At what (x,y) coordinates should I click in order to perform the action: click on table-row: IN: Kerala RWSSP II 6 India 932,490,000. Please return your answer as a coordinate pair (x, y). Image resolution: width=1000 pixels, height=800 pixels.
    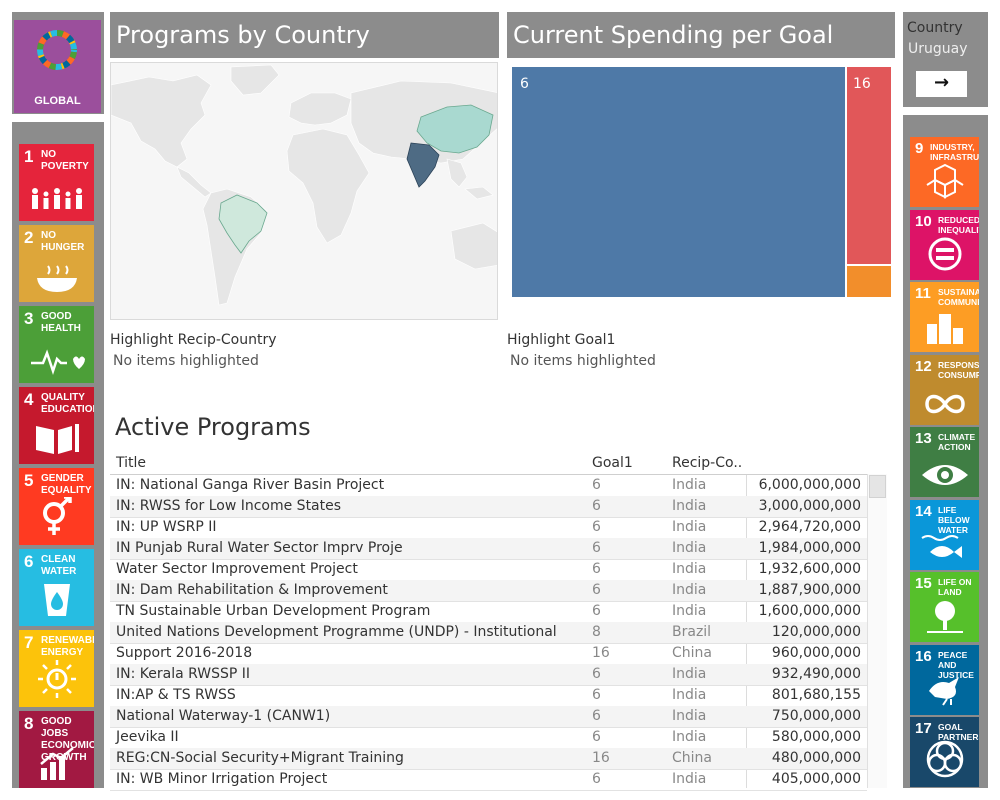
    Looking at the image, I should click on (488, 675).